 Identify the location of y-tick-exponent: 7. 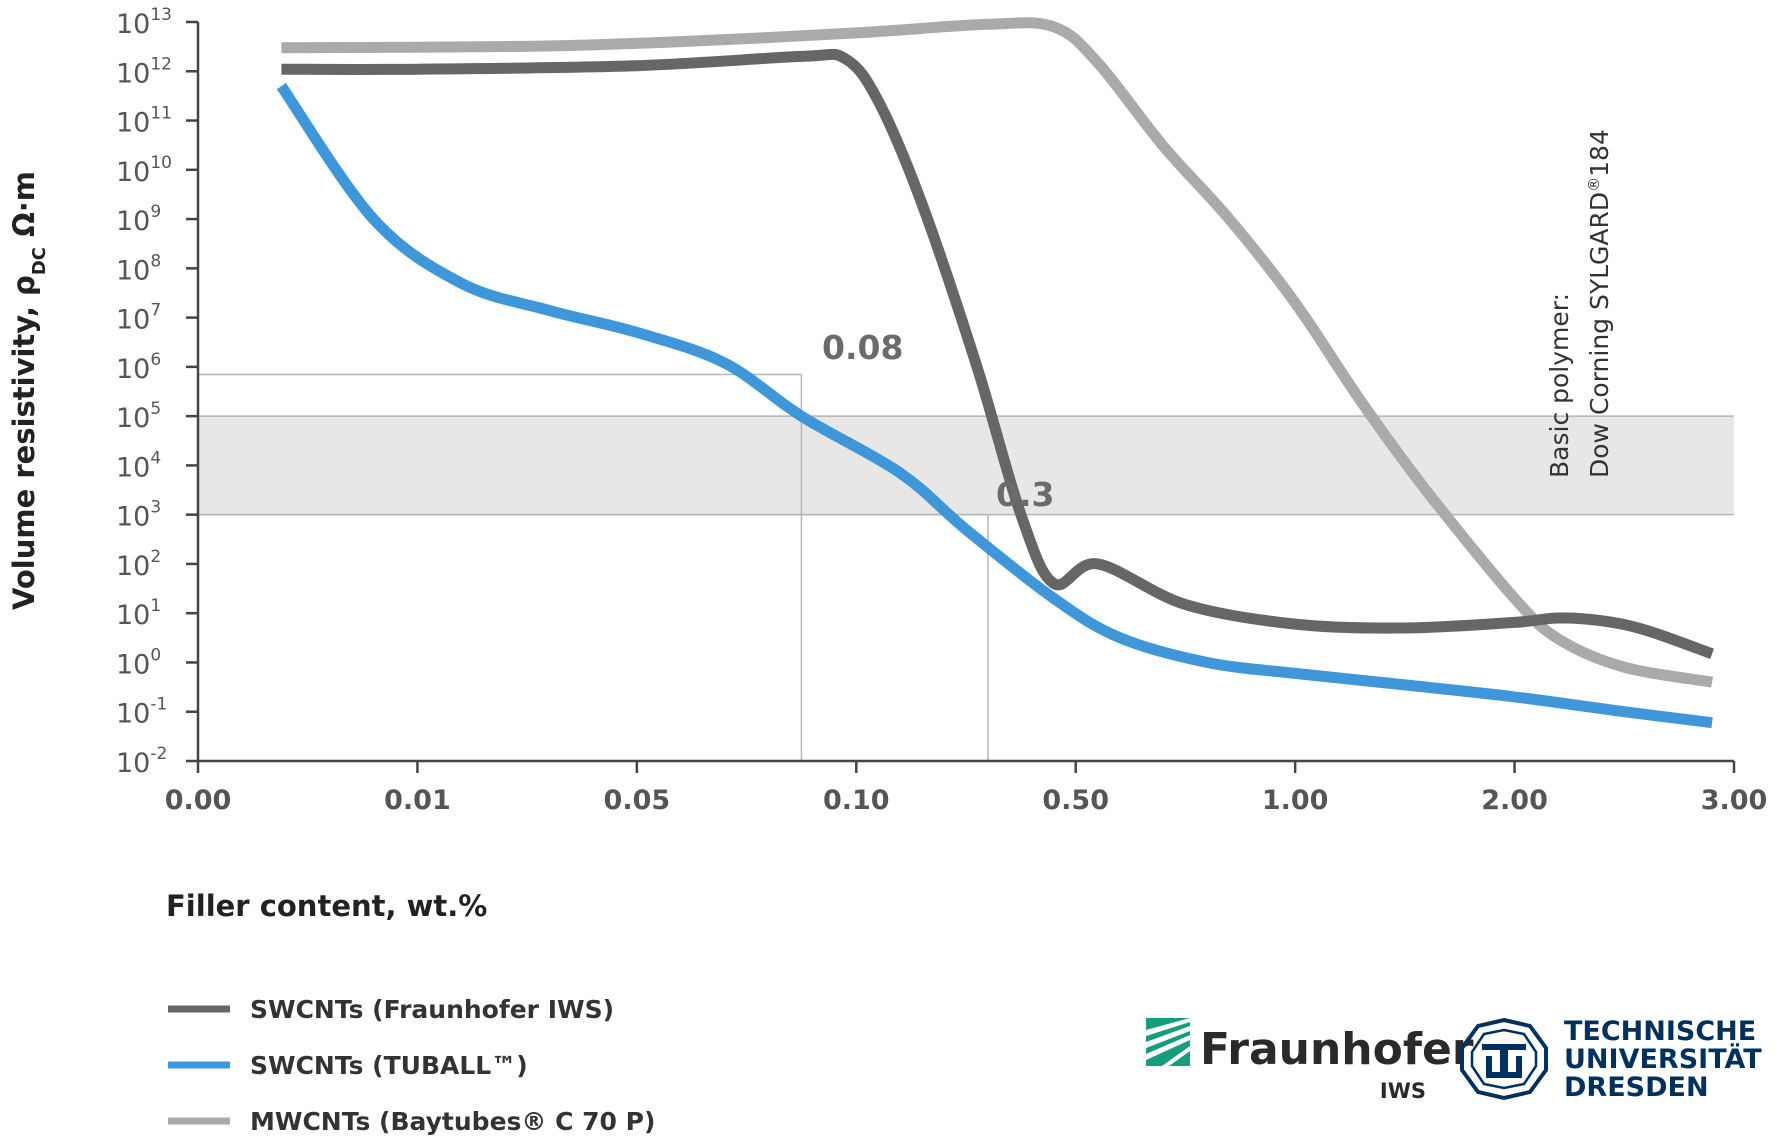
(155, 311).